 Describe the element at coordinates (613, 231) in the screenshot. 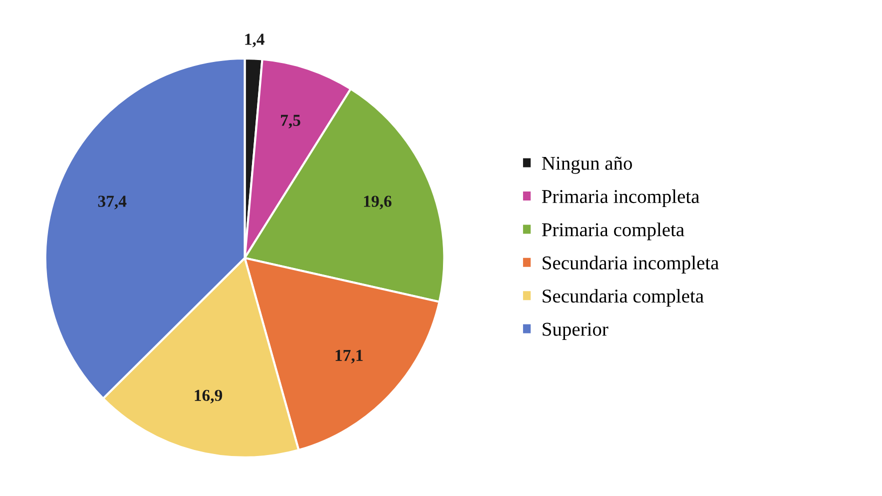

I see `legend-label: Primaria completa` at that location.